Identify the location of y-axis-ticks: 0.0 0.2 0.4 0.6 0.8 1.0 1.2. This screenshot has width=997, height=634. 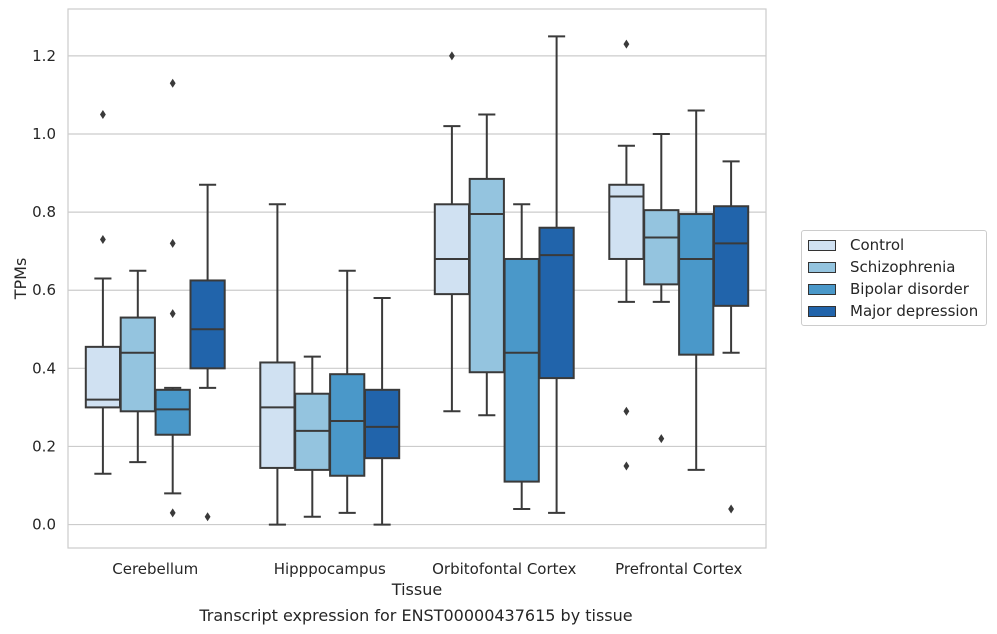
(44, 290).